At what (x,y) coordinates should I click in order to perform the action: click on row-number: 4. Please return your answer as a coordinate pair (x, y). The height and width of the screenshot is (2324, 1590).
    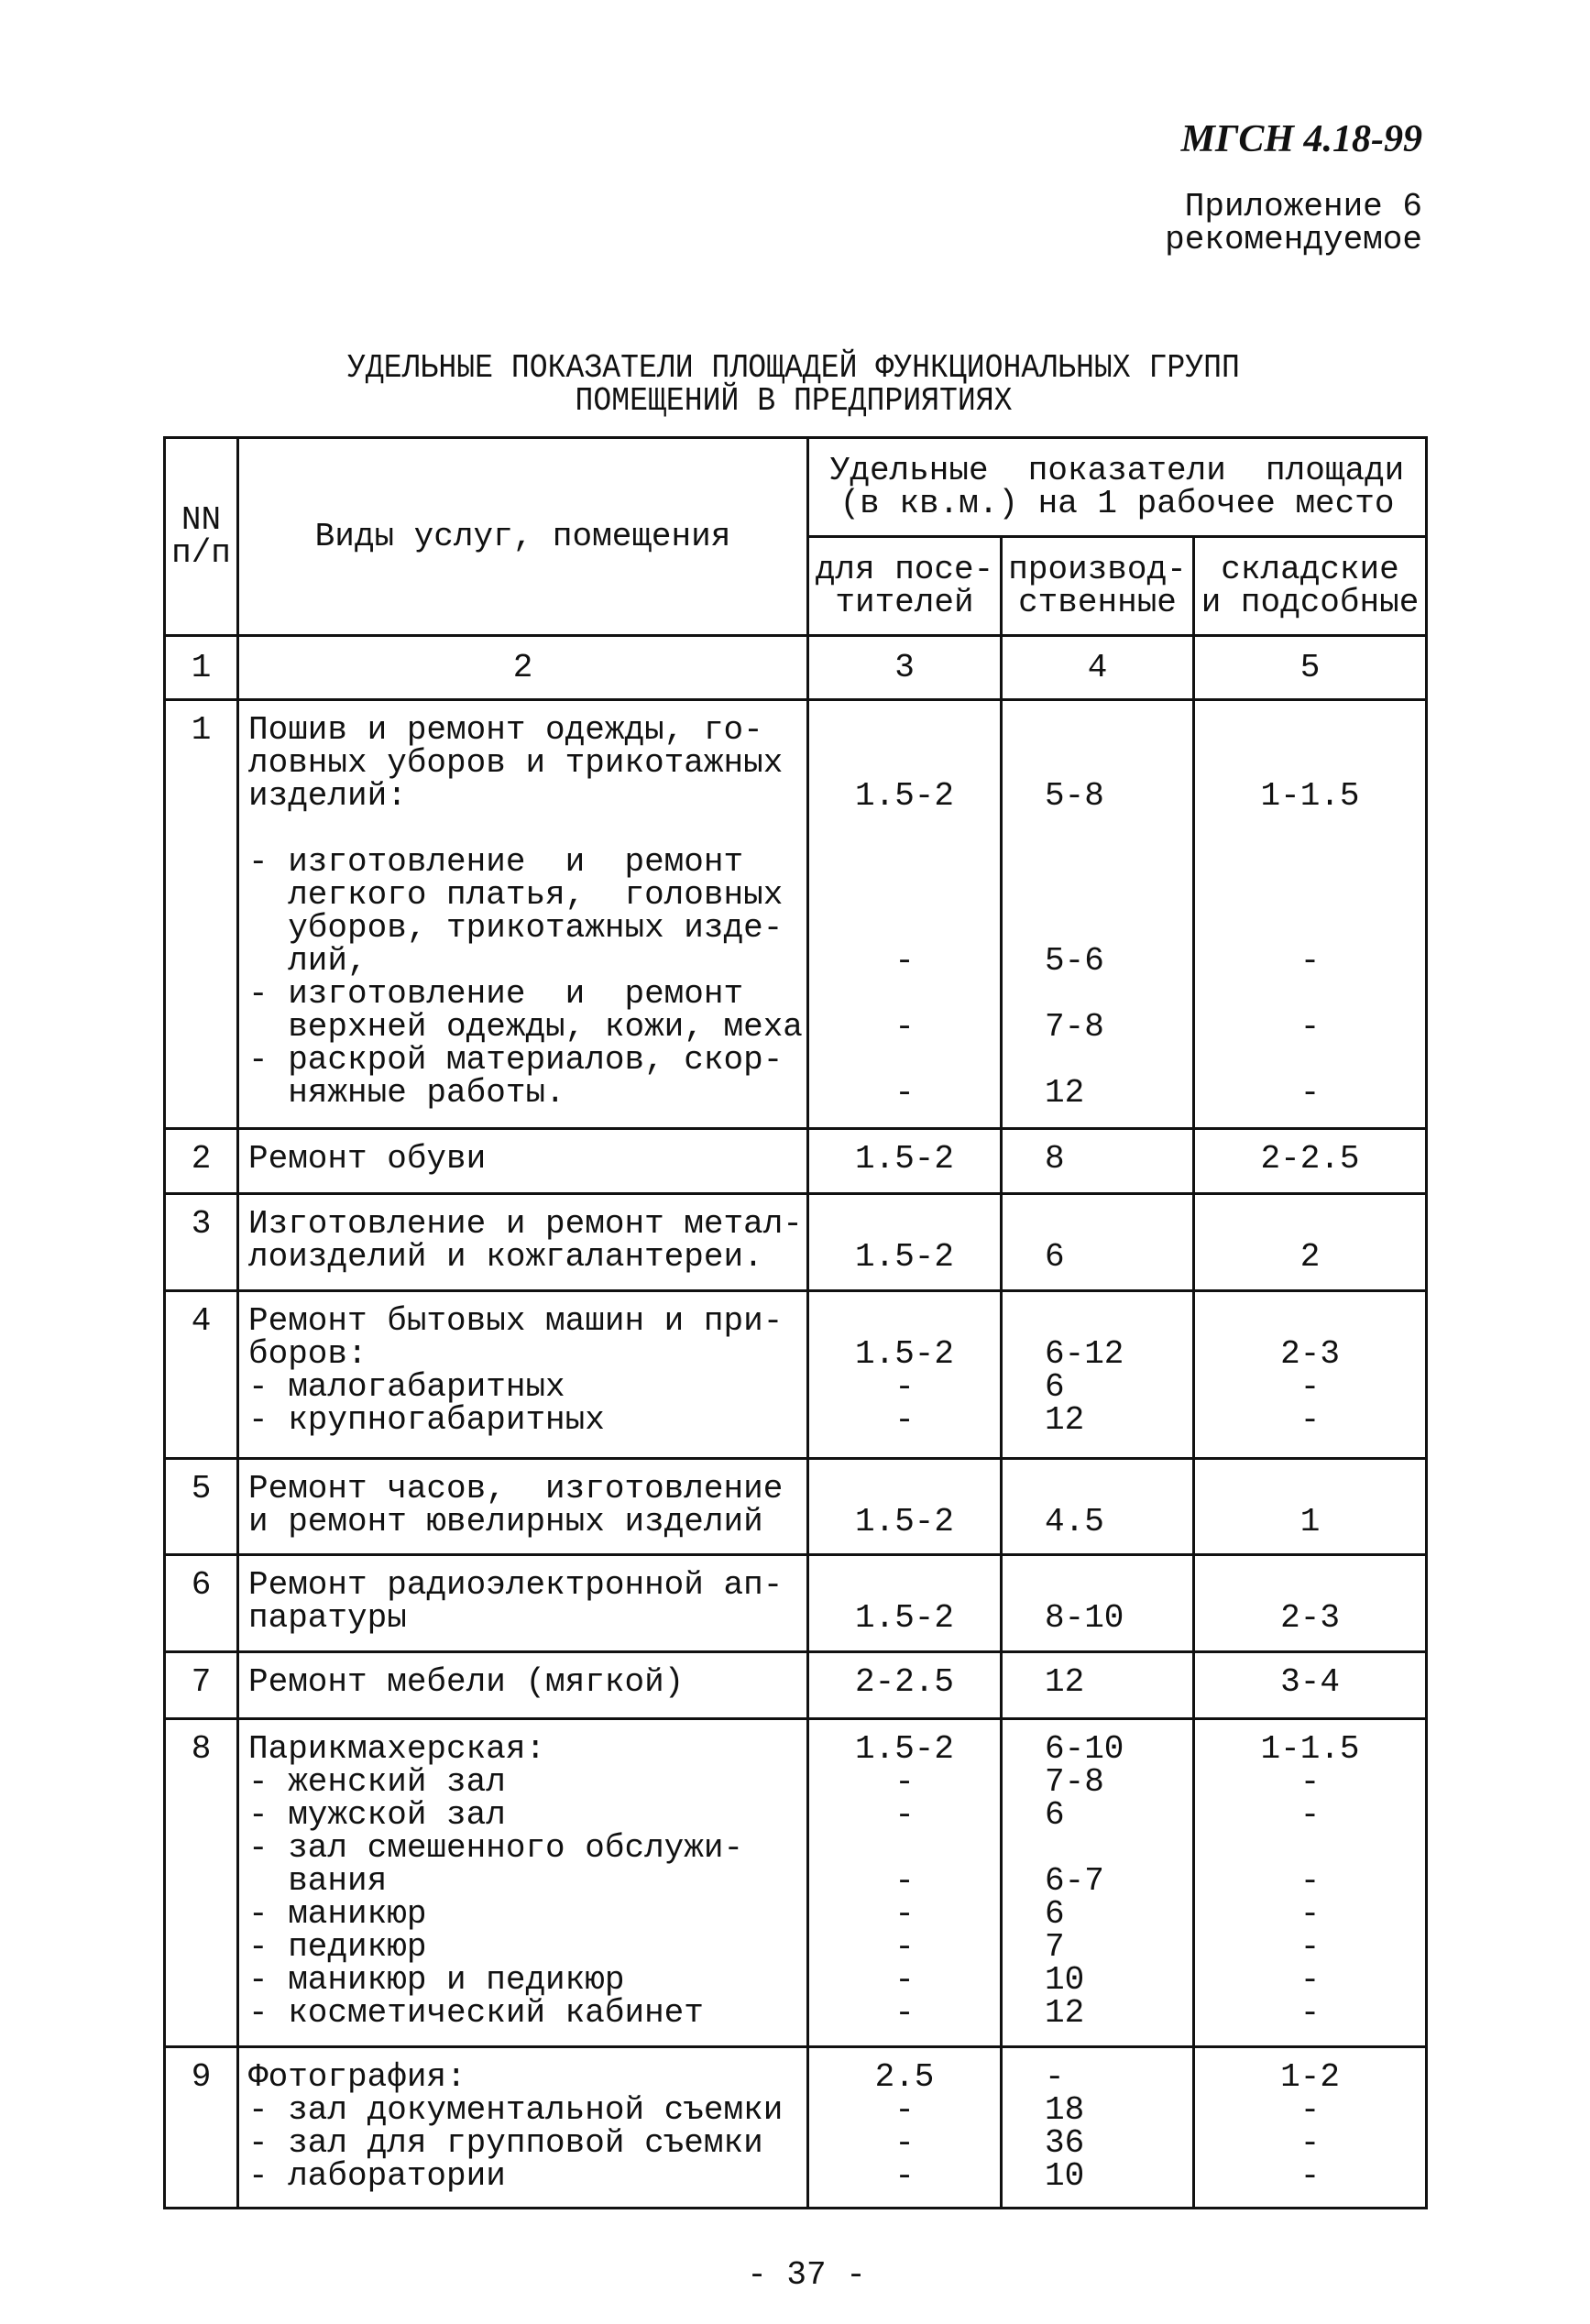
    Looking at the image, I should click on (201, 1374).